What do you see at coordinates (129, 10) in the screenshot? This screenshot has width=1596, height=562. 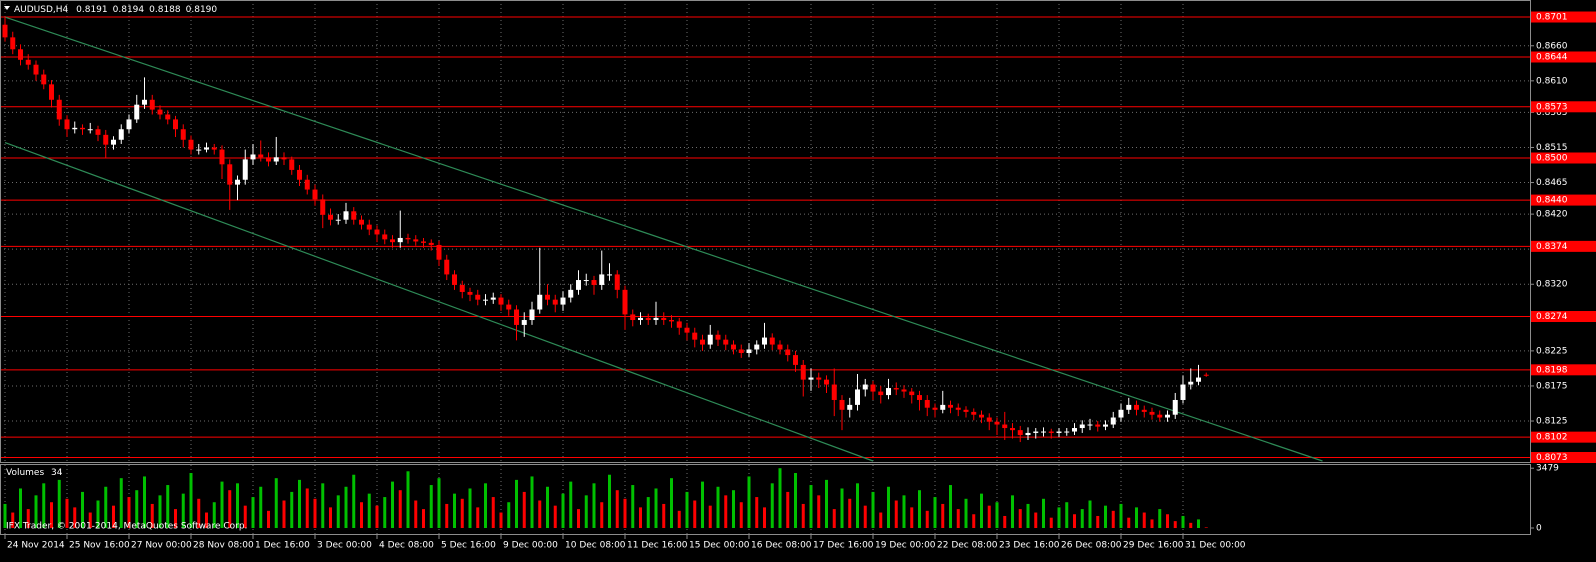 I see `quote-value: 0.8194` at bounding box center [129, 10].